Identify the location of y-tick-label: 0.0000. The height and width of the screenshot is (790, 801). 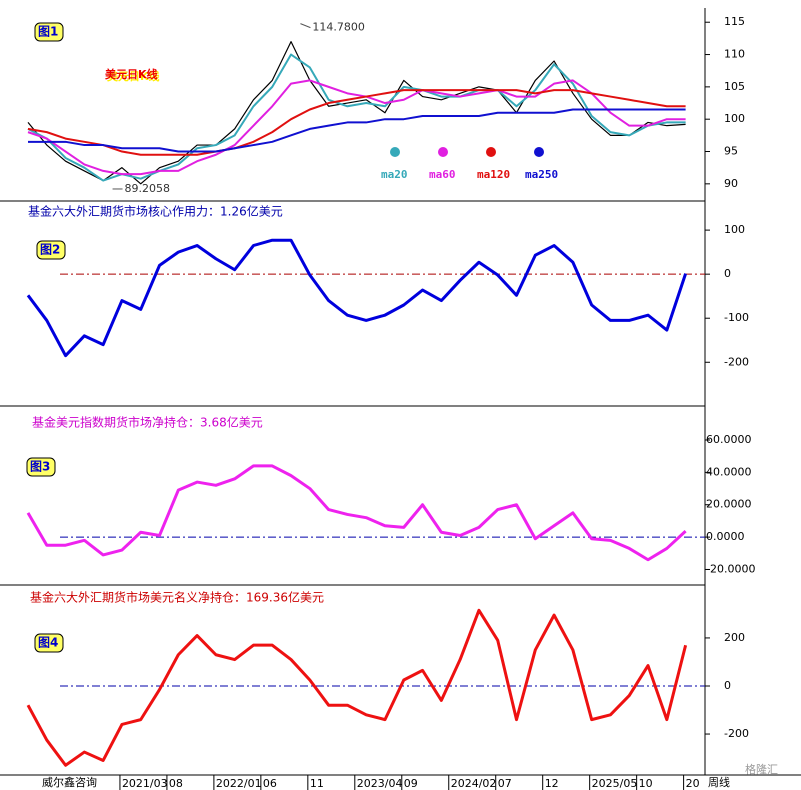
(725, 536).